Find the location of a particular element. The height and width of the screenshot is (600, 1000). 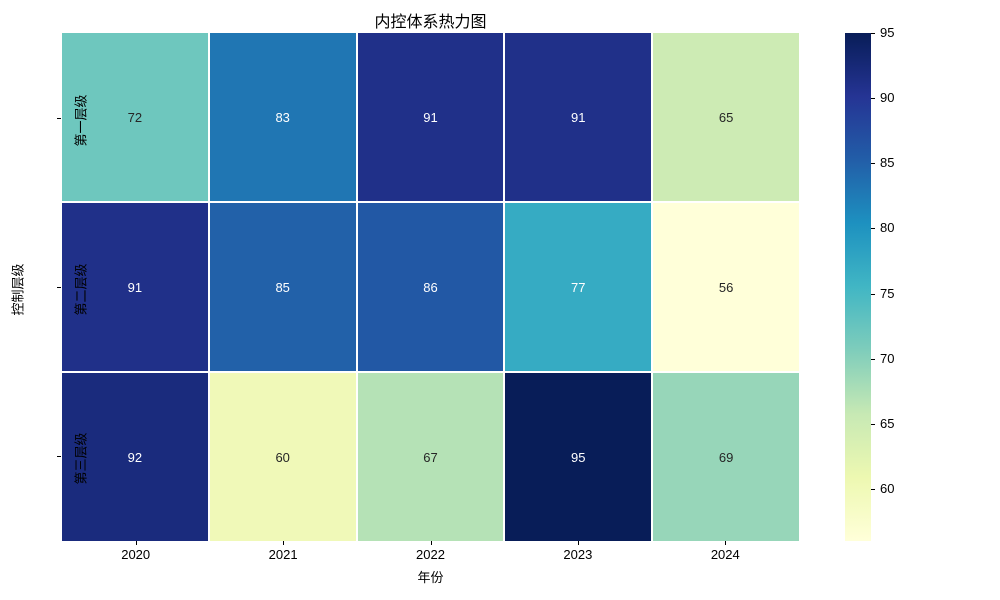

cell-value: 67 is located at coordinates (430, 457).